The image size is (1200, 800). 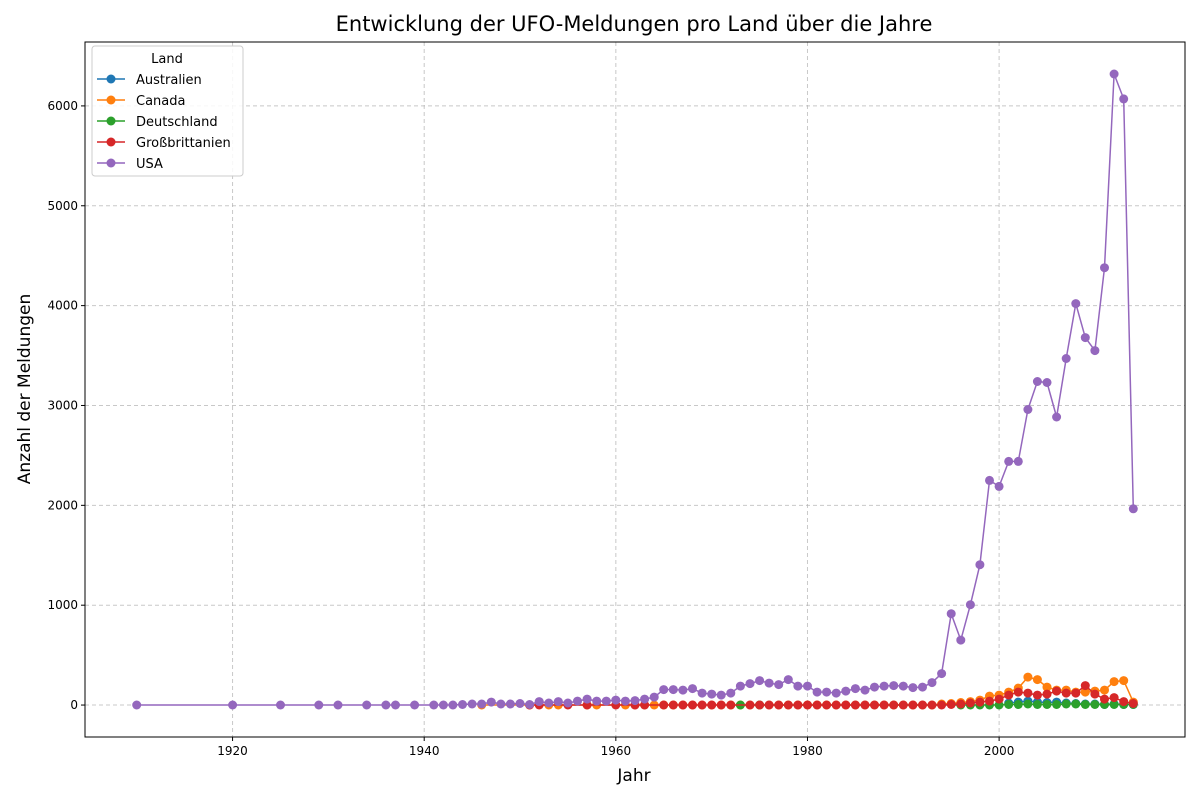 I want to click on legend-item-canada: Canada, so click(x=141, y=101).